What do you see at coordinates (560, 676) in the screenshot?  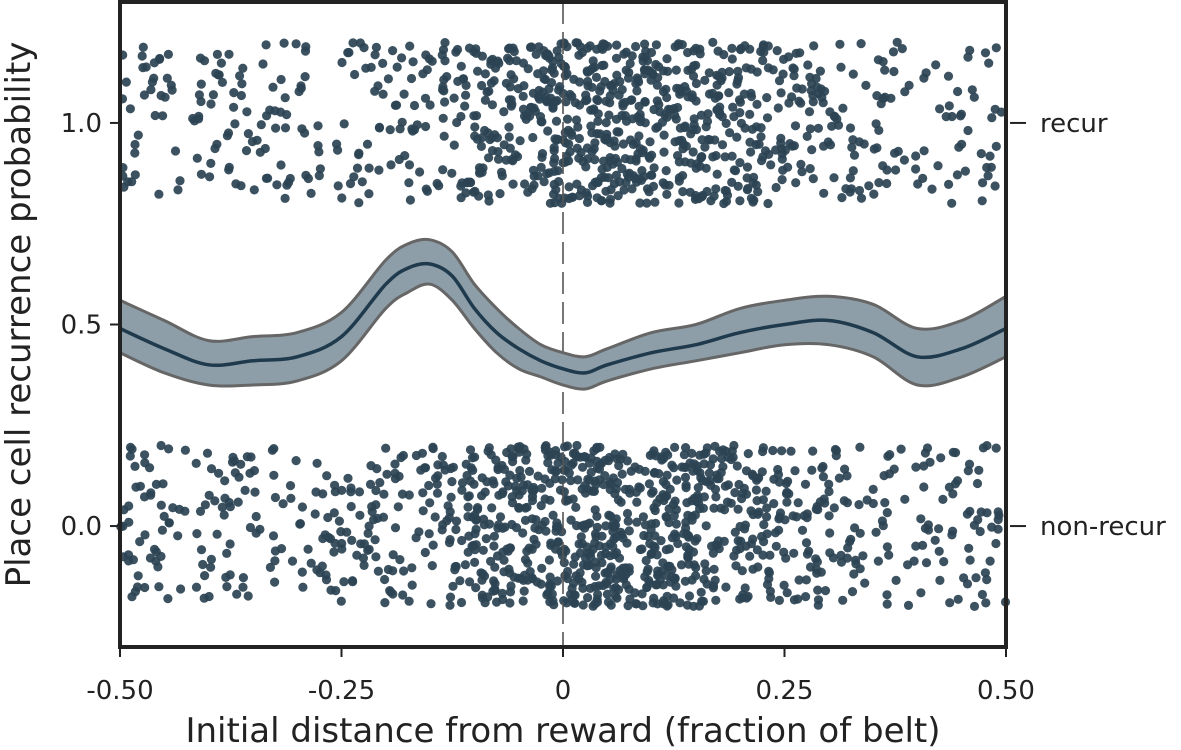 I see `x-axis-ticks: -0.50 -0.25 0 0.25 0.50` at bounding box center [560, 676].